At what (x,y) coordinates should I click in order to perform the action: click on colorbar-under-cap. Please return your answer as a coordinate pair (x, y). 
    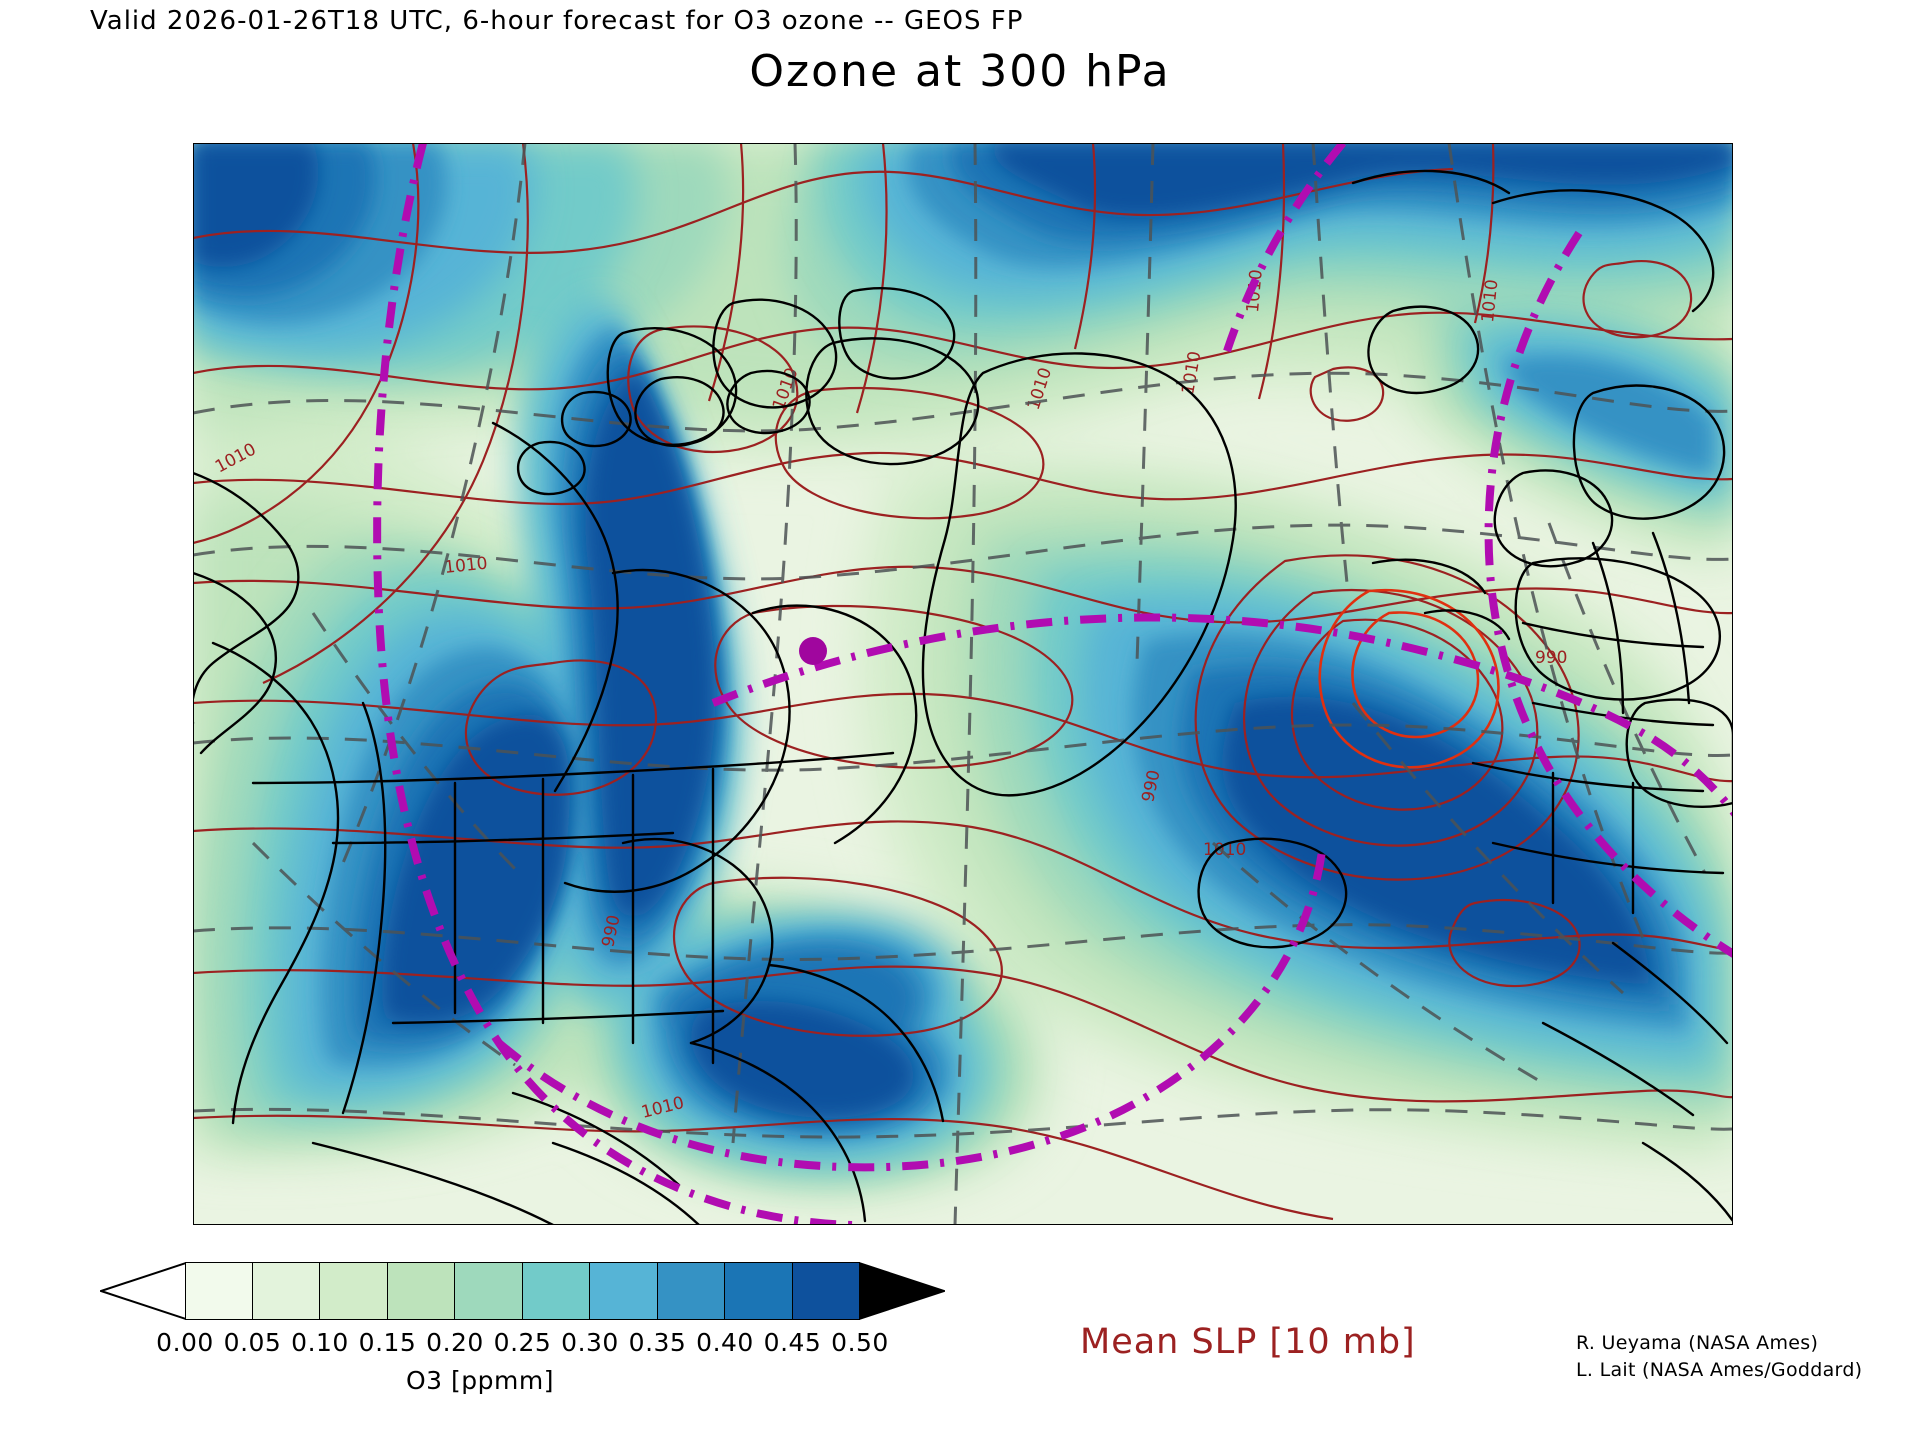
    Looking at the image, I should click on (143, 1291).